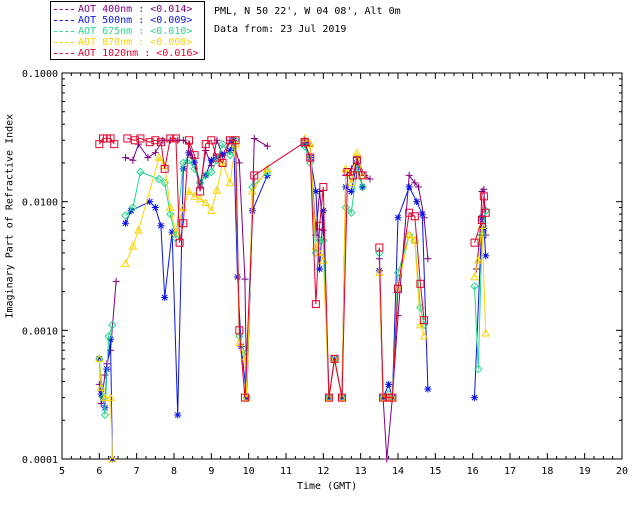 This screenshot has height=512, width=640. What do you see at coordinates (473, 471) in the screenshot?
I see `x-tick-label: 16` at bounding box center [473, 471].